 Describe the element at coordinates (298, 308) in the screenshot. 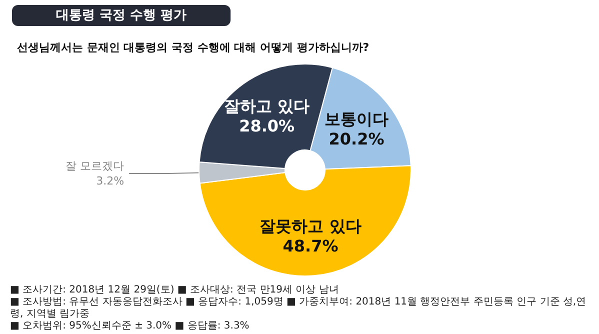

I see `text: ■ 조사방법: 유무선 자동응답전화조사 ■ 응답자수: 1,059명 ■ 가중치부여: 2018년 11월 행정안전부 주민등록 인구 기준 성,연령, 지역별 림가중` at that location.